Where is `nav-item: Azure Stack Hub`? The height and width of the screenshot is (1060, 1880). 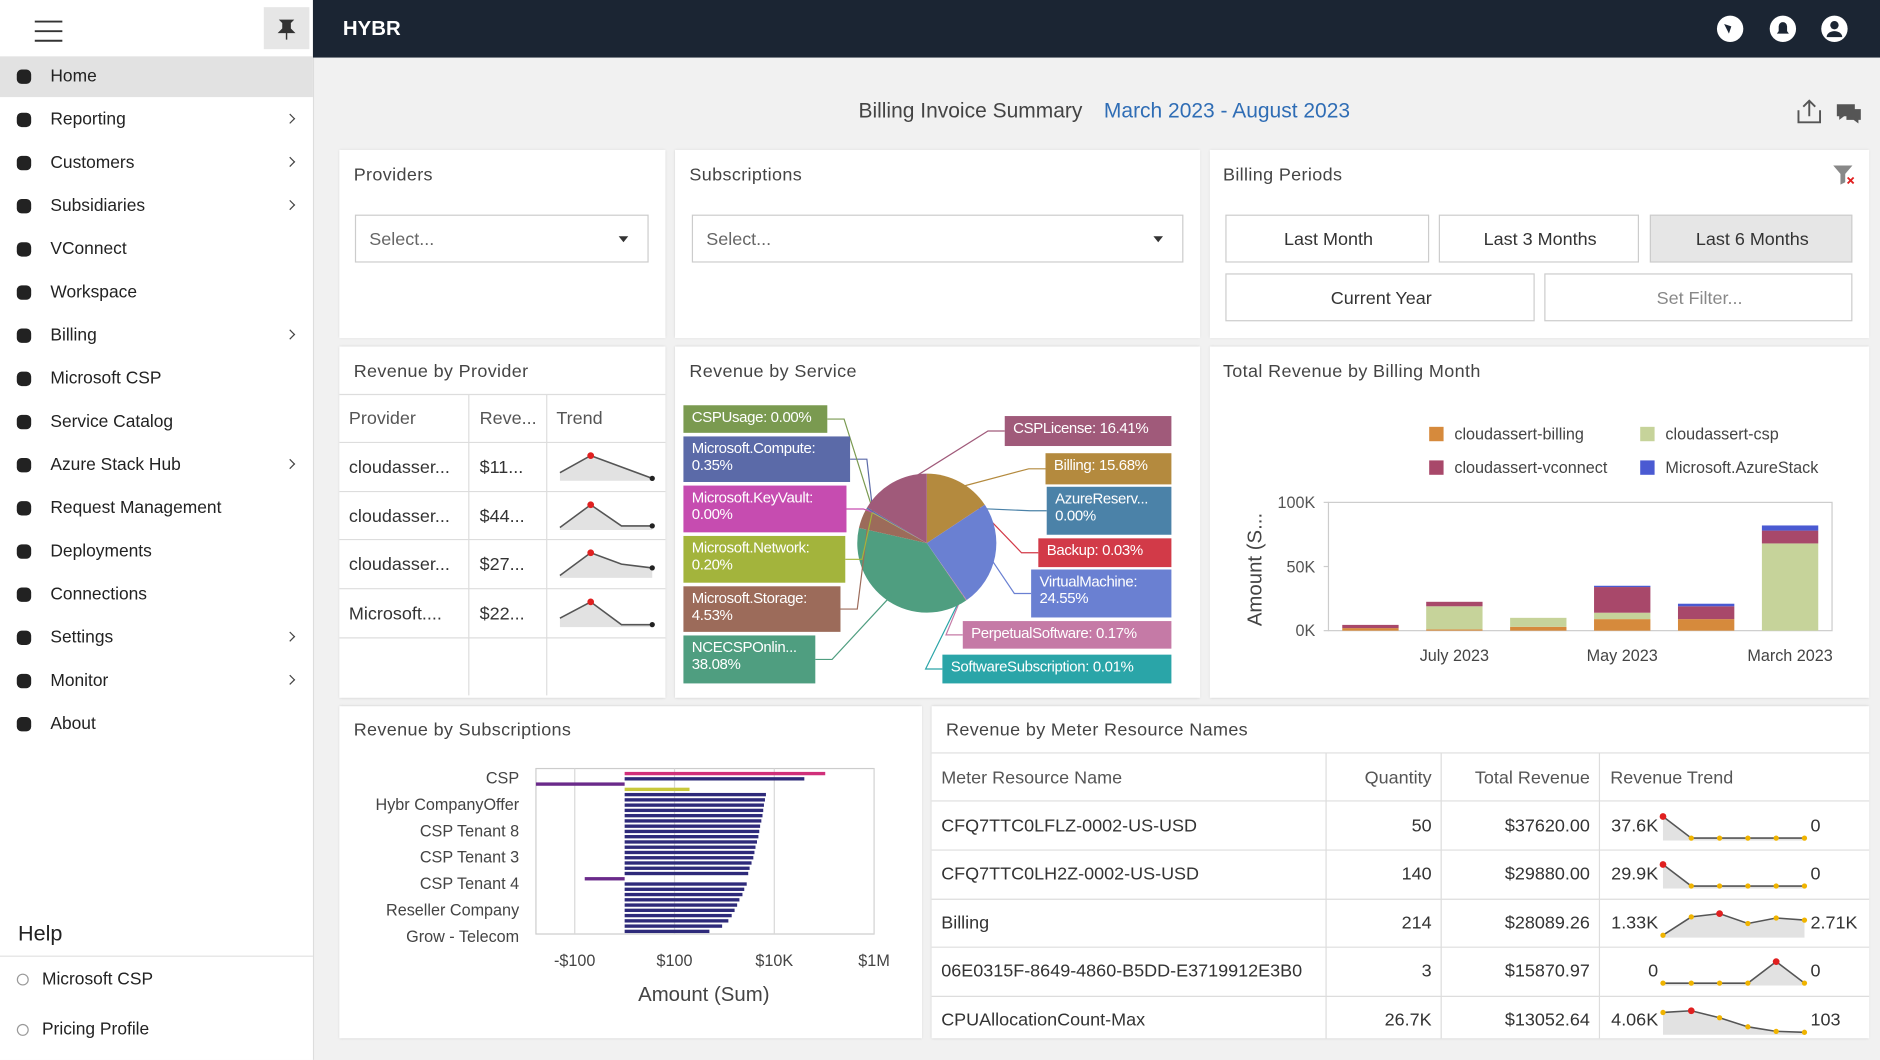 nav-item: Azure Stack Hub is located at coordinates (156, 465).